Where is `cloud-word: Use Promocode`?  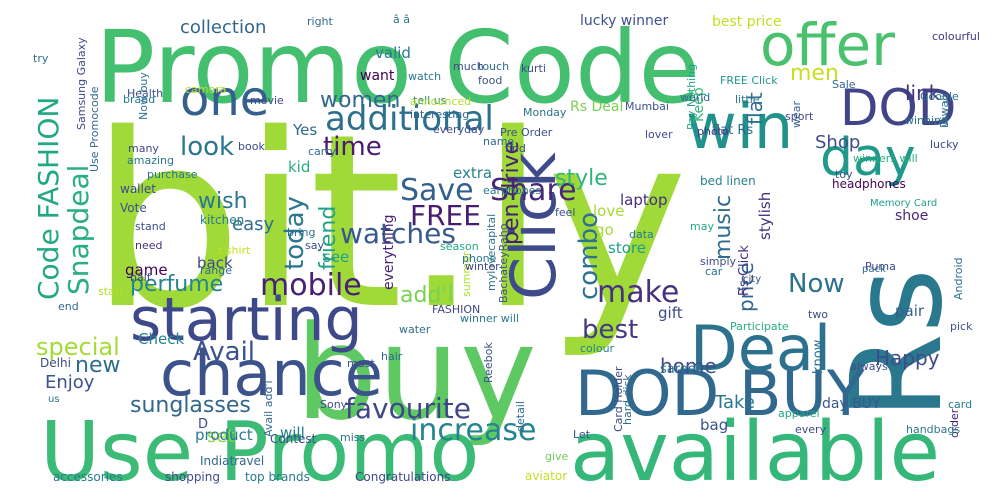
cloud-word: Use Promocode is located at coordinates (94, 129).